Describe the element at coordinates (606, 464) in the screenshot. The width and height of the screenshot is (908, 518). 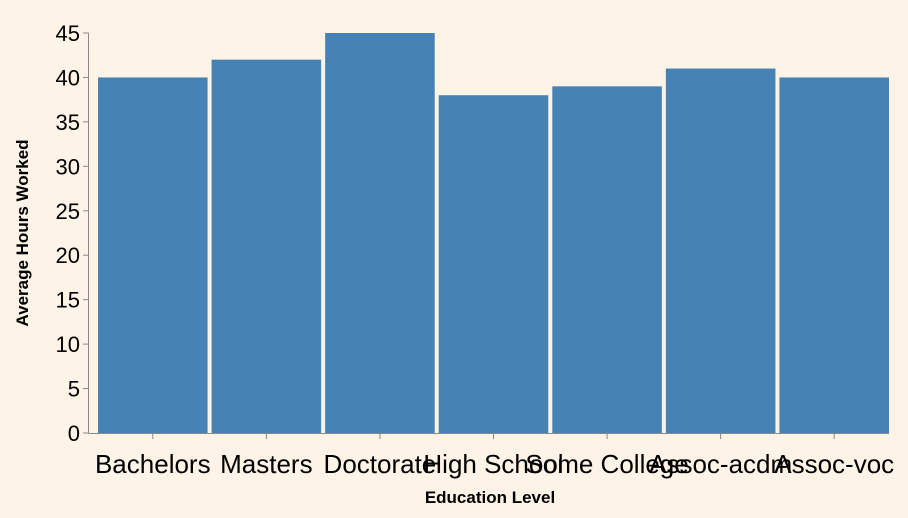
I see `x-tick-label-some-college: Some College` at that location.